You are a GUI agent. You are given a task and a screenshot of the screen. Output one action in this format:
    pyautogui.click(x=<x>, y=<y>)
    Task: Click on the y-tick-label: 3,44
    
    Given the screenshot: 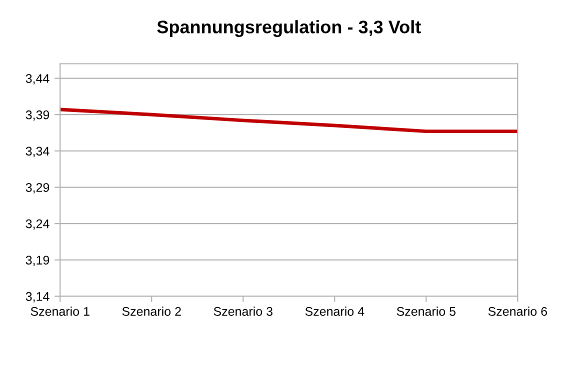 What is the action you would take?
    pyautogui.click(x=38, y=79)
    